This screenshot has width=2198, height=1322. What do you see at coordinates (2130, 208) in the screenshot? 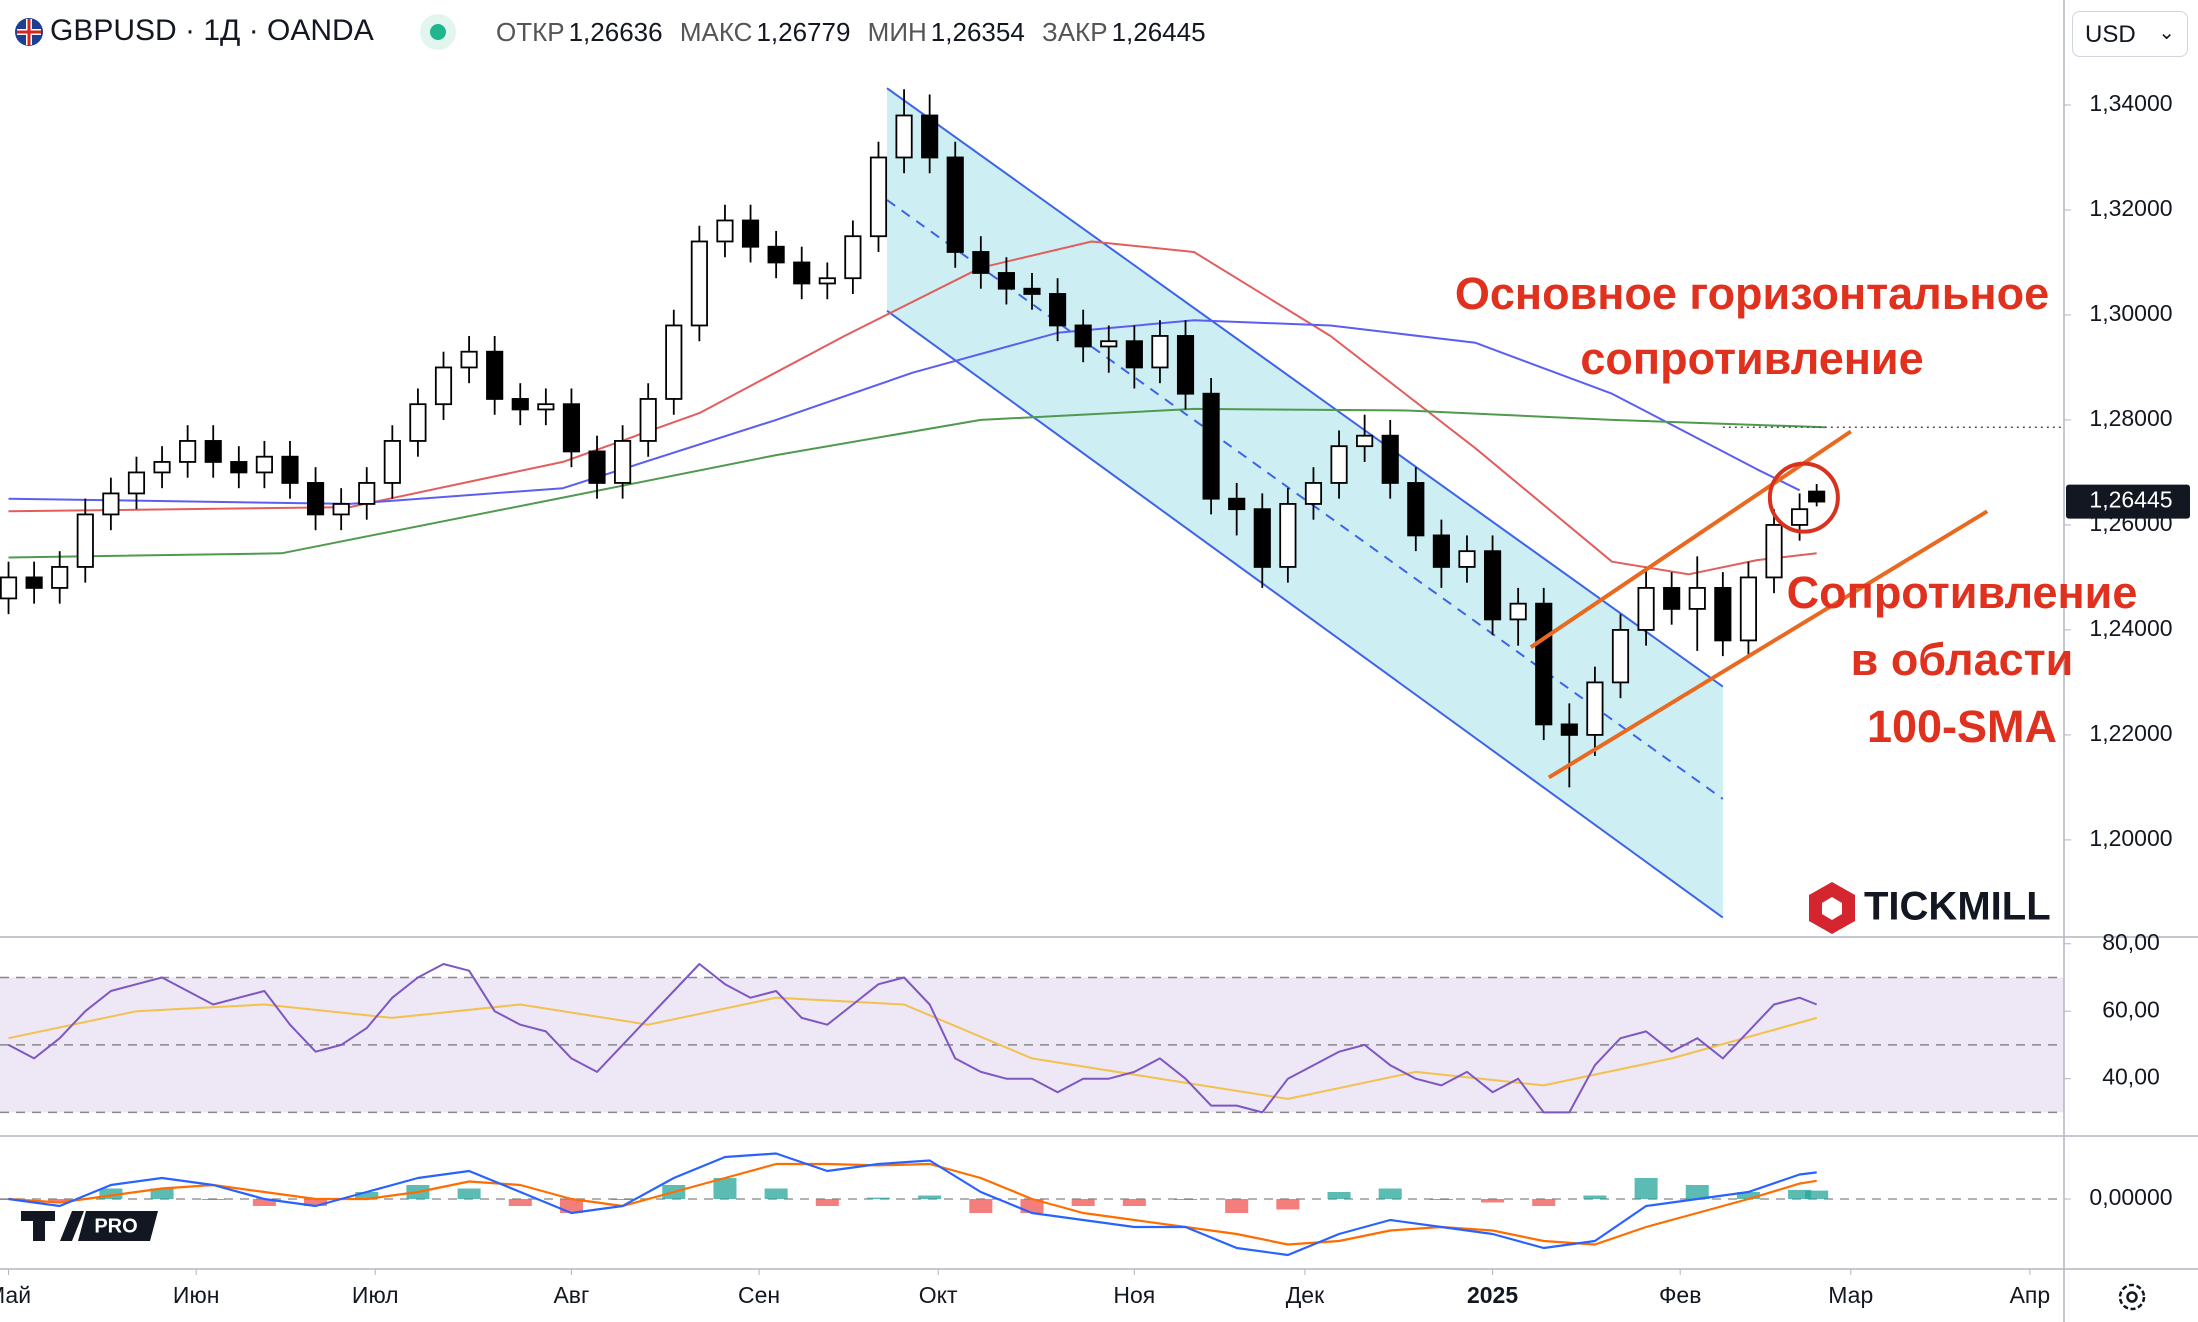
I see `y-tick-label: 1,32000` at bounding box center [2130, 208].